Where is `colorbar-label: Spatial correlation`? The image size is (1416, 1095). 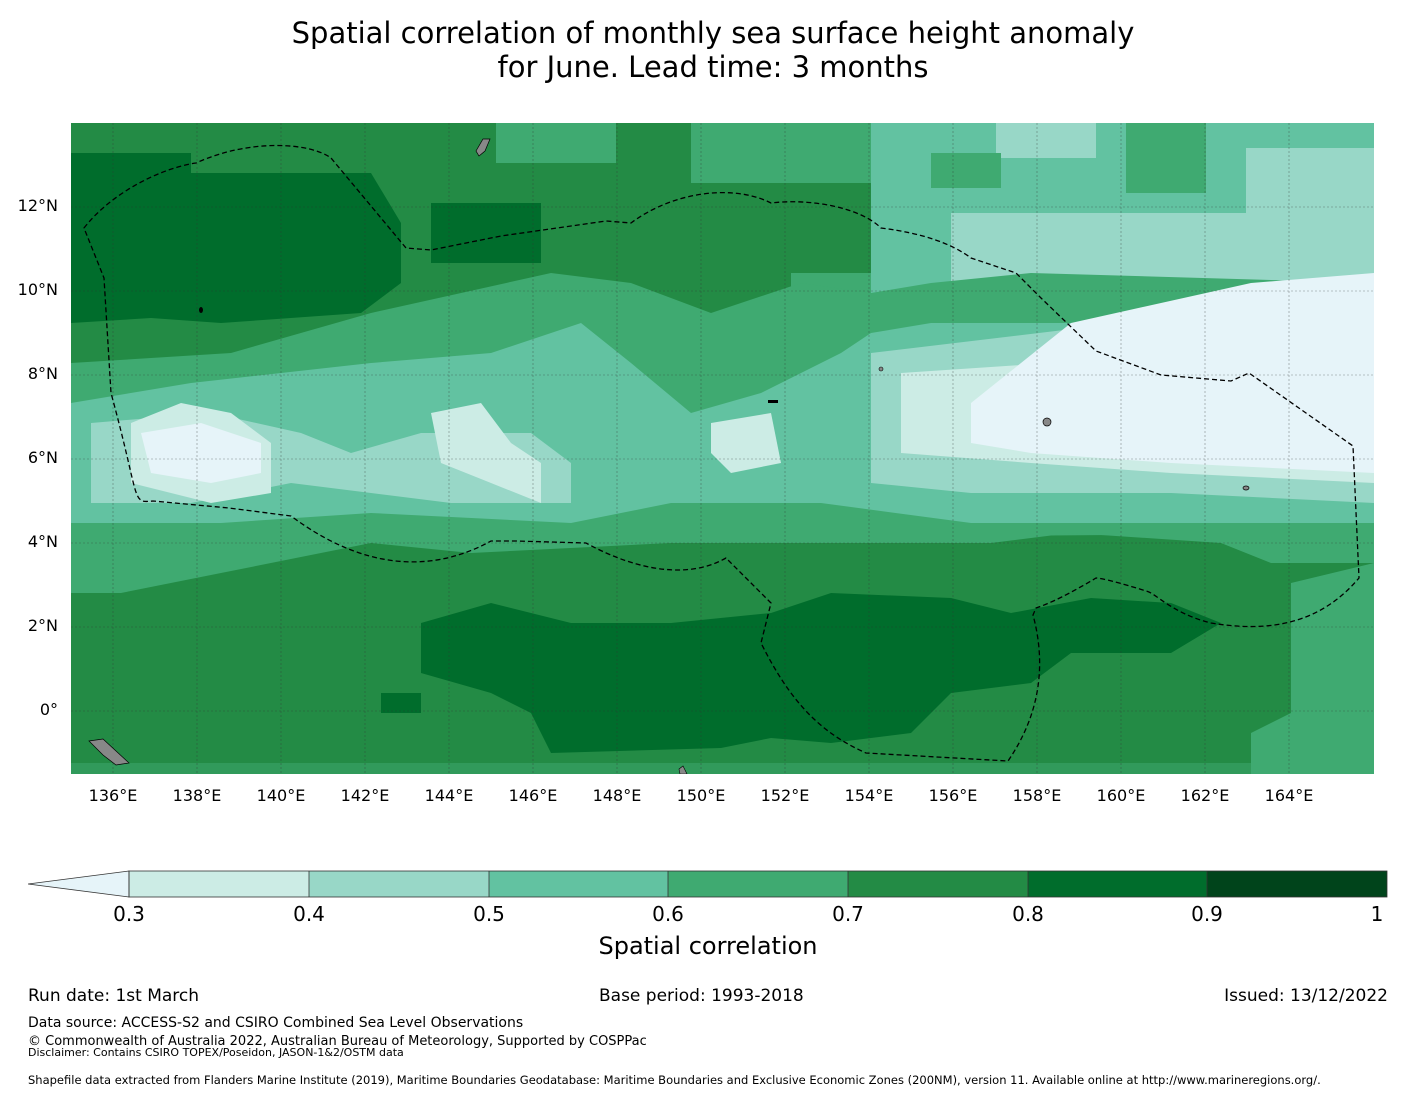 colorbar-label: Spatial correlation is located at coordinates (708, 946).